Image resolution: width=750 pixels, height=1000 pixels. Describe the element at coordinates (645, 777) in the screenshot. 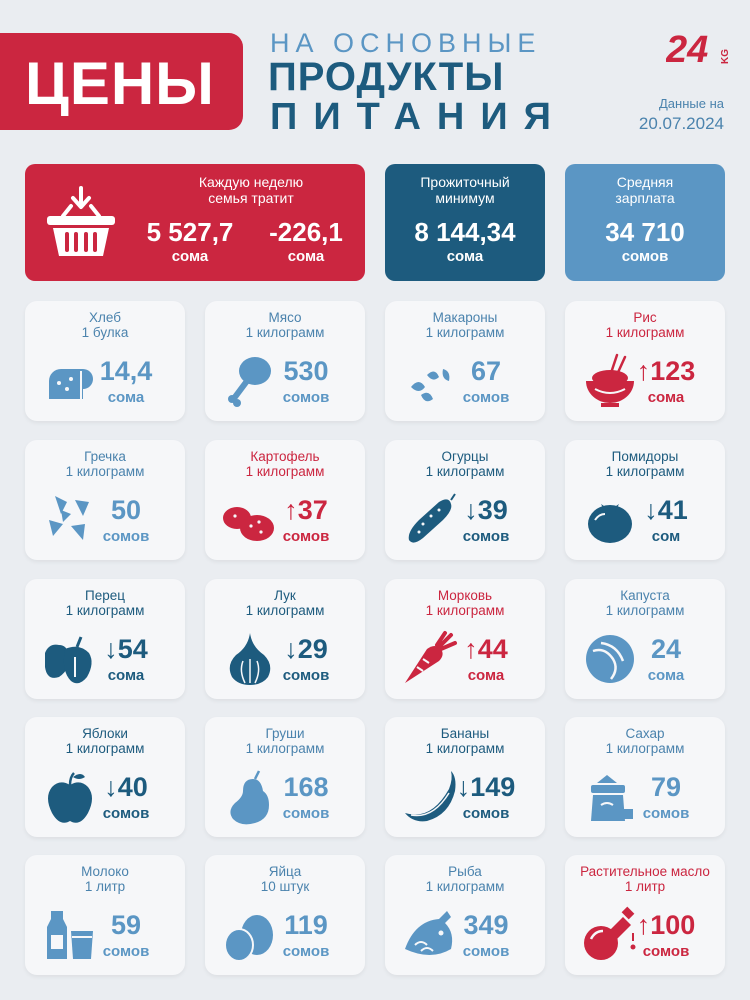

I see `product-card-sugar: Сахар 1 килограмм 79 сомов` at that location.